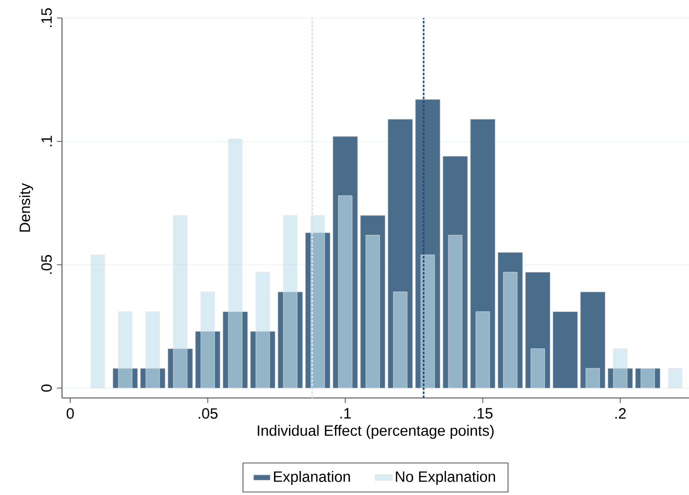 The width and height of the screenshot is (689, 495). I want to click on y-tick-label: .15, so click(46, 18).